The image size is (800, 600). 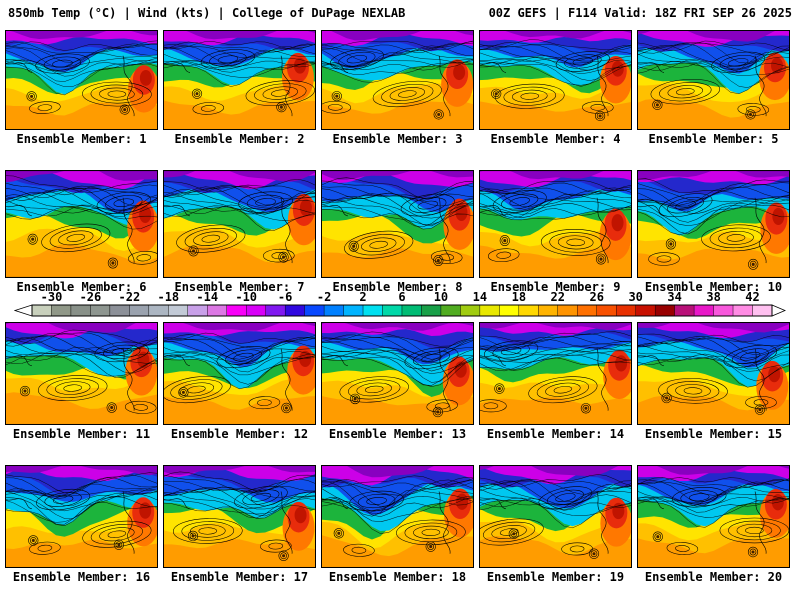 What do you see at coordinates (713, 139) in the screenshot?
I see `ensemble-member-label: Ensemble Member: 5` at bounding box center [713, 139].